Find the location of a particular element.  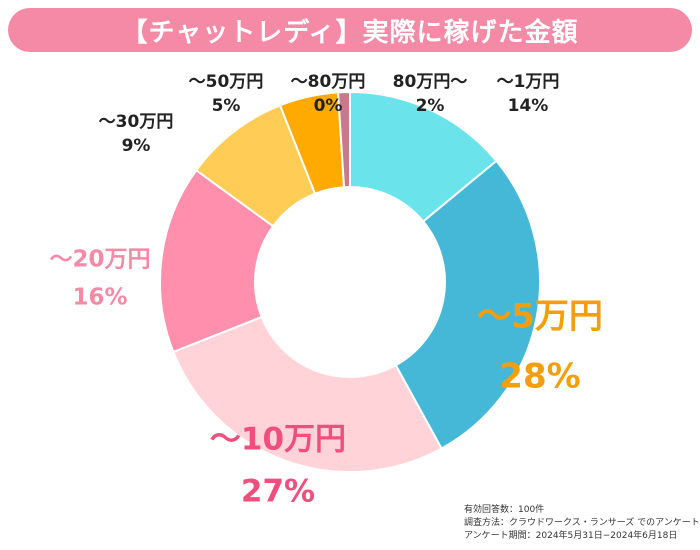

chart-title: 【チャットレディ】実際に稼げた金額 is located at coordinates (350, 32).